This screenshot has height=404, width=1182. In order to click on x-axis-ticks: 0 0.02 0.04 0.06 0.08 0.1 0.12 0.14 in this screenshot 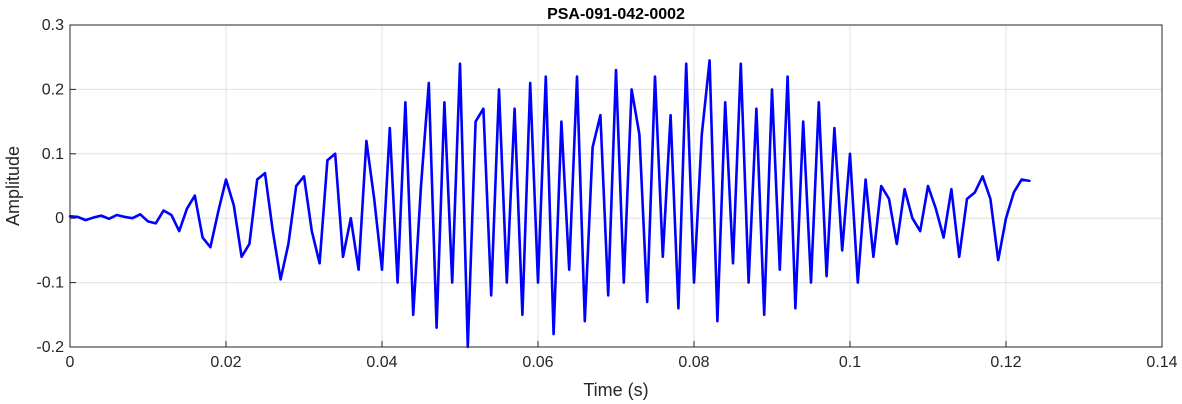, I will do `click(622, 356)`.